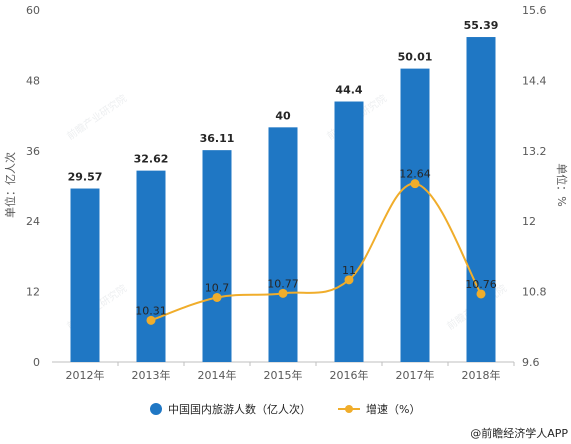 The image size is (571, 444). What do you see at coordinates (85, 375) in the screenshot?
I see `x-axis-tick-label: 2012年` at bounding box center [85, 375].